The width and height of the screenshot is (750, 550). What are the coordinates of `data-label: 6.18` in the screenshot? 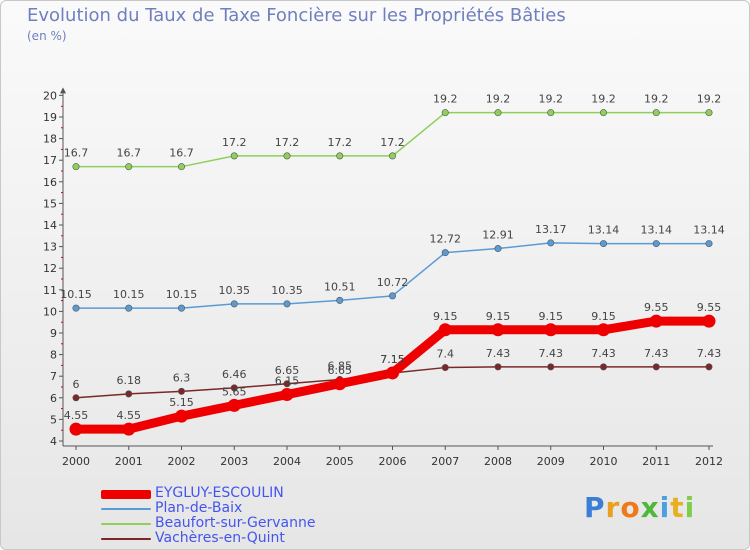 It's located at (129, 380).